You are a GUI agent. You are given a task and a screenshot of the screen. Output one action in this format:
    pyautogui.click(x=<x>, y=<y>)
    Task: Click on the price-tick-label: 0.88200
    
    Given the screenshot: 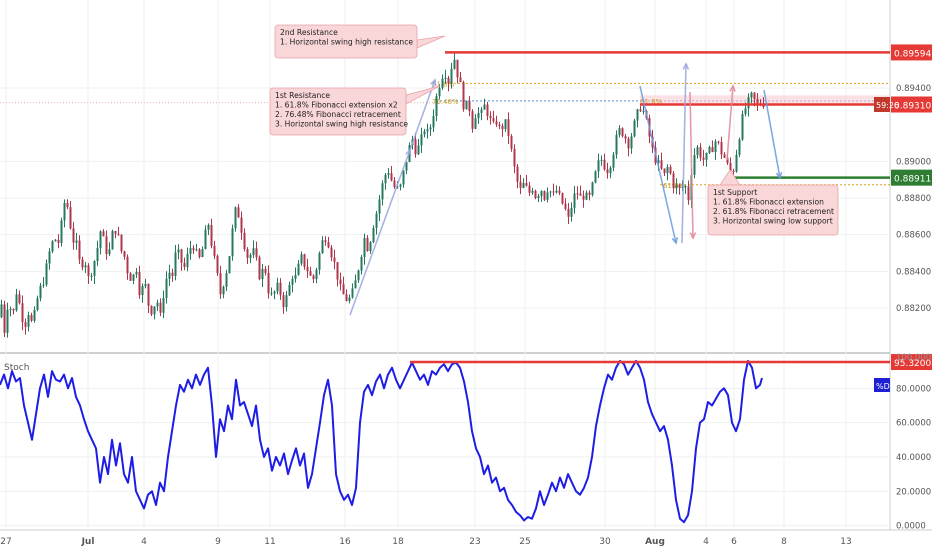 What is the action you would take?
    pyautogui.click(x=913, y=309)
    